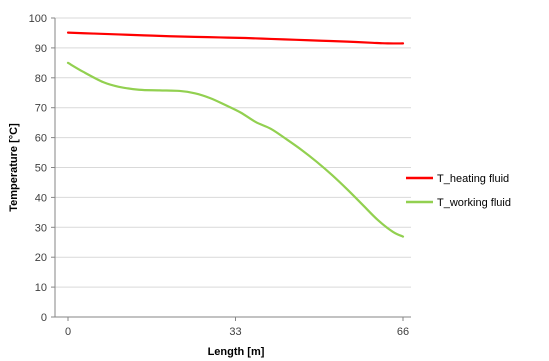 Image resolution: width=549 pixels, height=361 pixels. I want to click on x-tick-label-0: 0, so click(68, 332).